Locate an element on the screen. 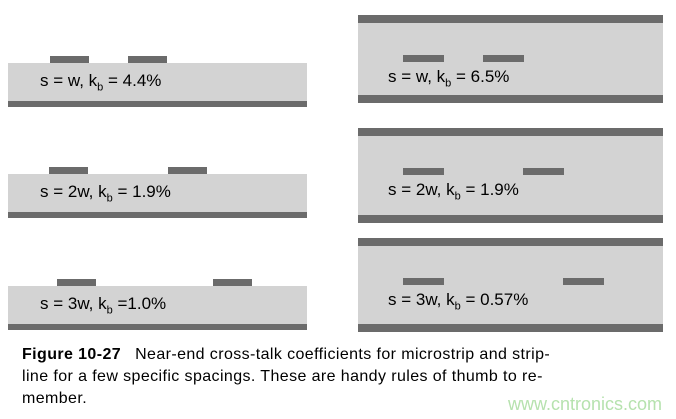 The width and height of the screenshot is (676, 419). label-text: =1.0% is located at coordinates (139, 303).